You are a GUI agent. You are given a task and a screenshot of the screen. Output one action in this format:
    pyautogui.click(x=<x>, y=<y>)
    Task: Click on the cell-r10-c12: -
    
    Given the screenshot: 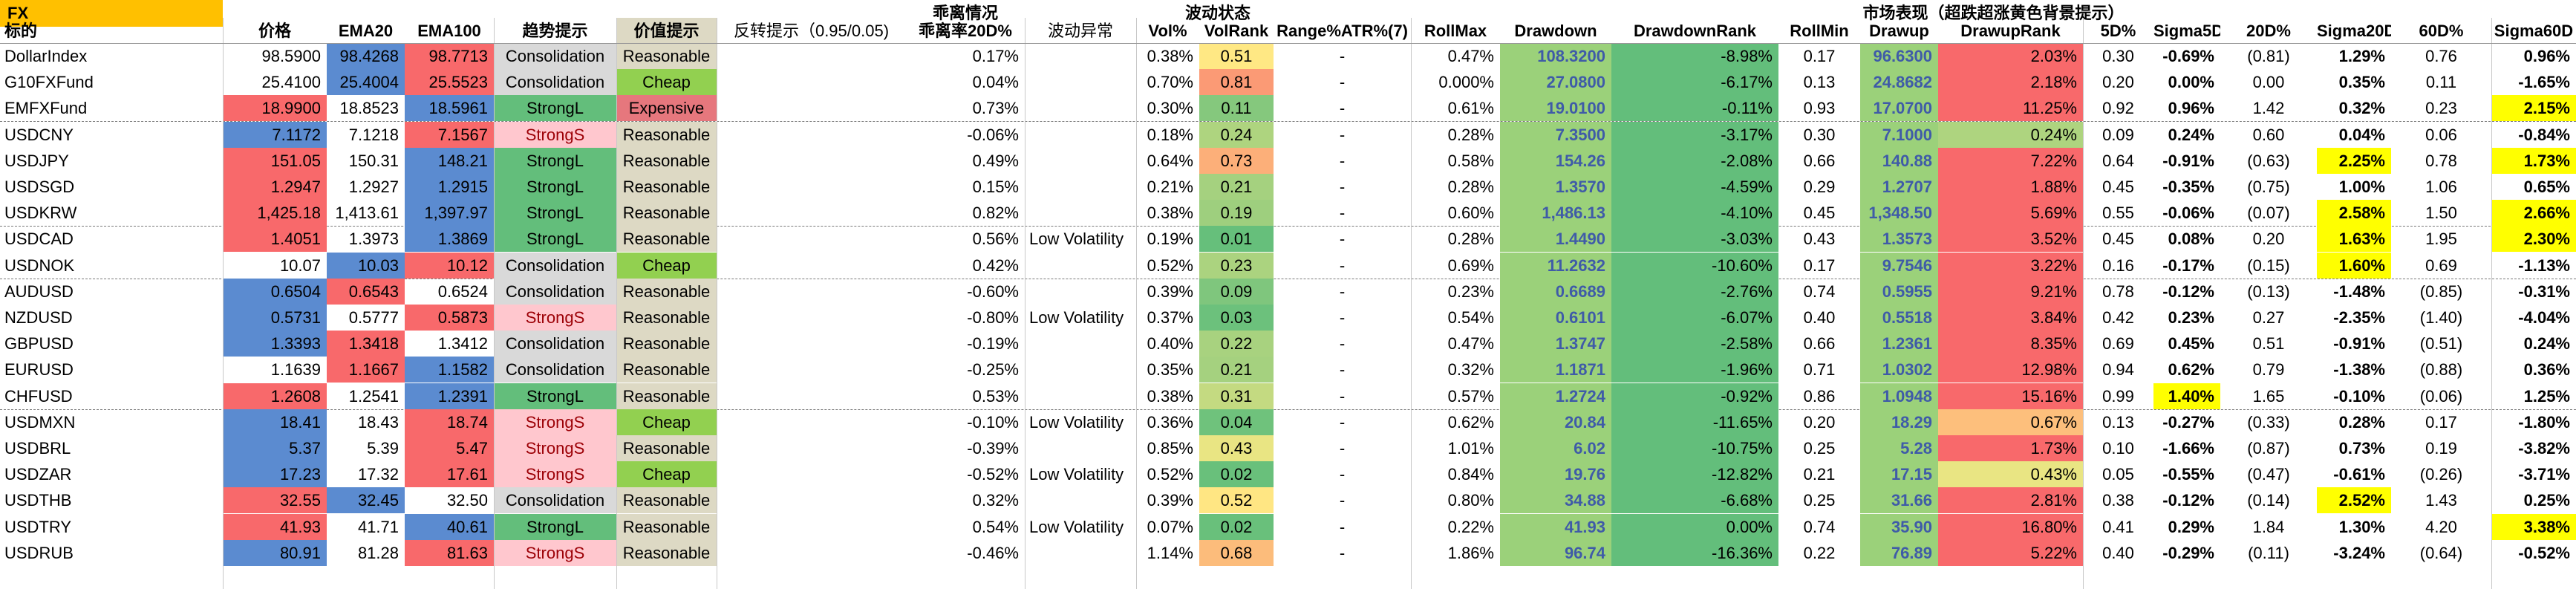 What is the action you would take?
    pyautogui.click(x=1342, y=291)
    